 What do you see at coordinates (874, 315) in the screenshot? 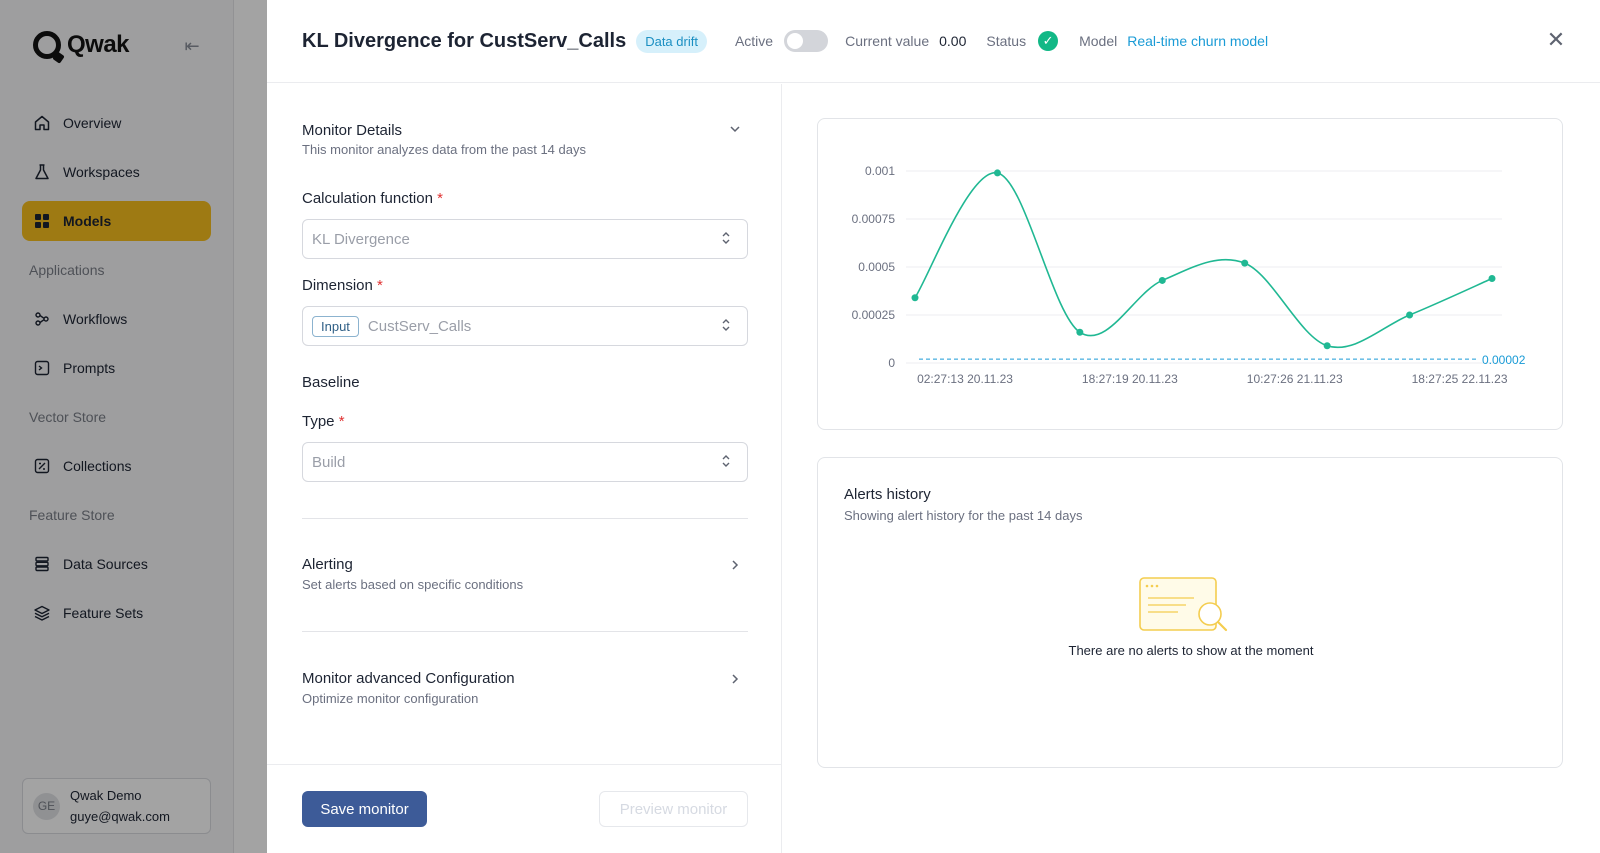
I see `y-tick-label: 0.00025` at bounding box center [874, 315].